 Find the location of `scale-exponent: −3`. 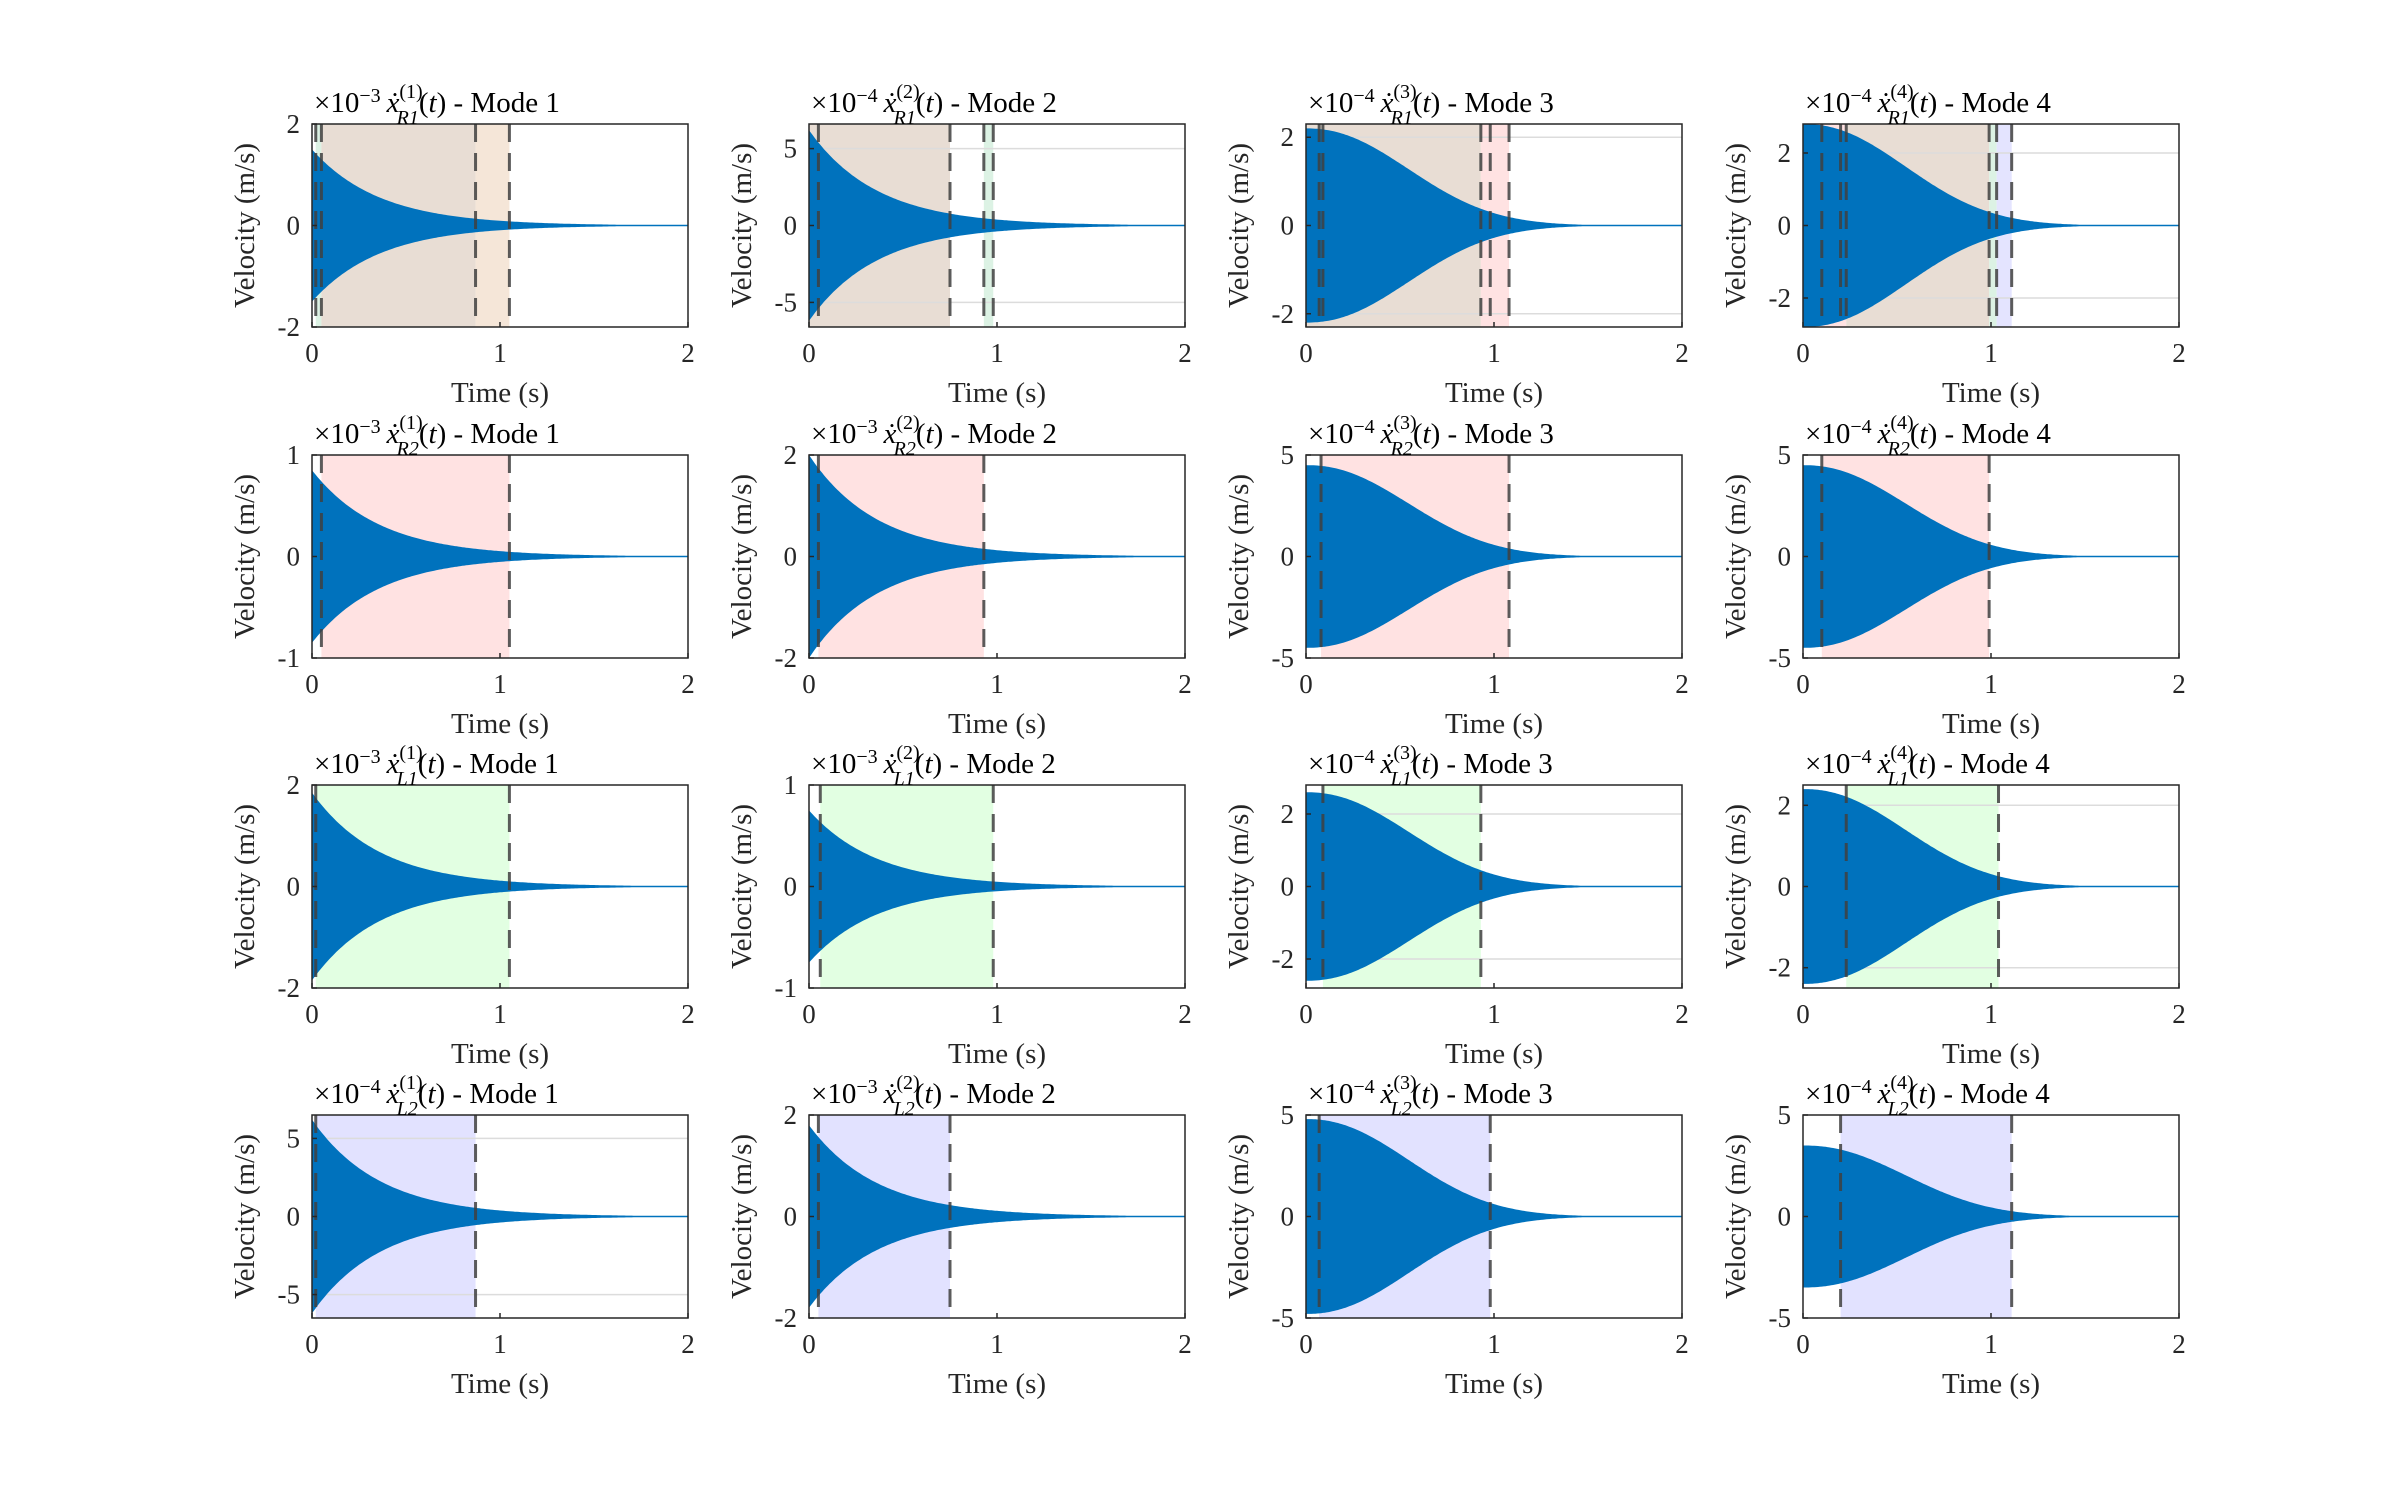

scale-exponent: −3 is located at coordinates (866, 427).